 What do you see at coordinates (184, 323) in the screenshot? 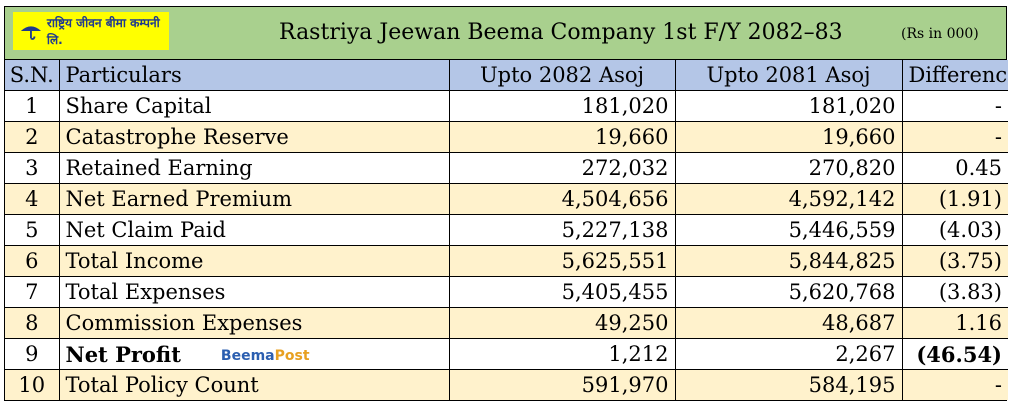
I see `particular-label: Commission Expenses` at bounding box center [184, 323].